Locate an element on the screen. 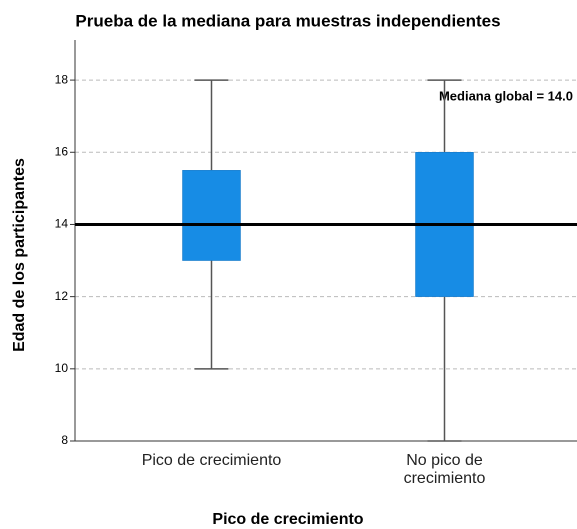 The height and width of the screenshot is (529, 577). x-axis-title: Pico de crecimiento is located at coordinates (287, 519).